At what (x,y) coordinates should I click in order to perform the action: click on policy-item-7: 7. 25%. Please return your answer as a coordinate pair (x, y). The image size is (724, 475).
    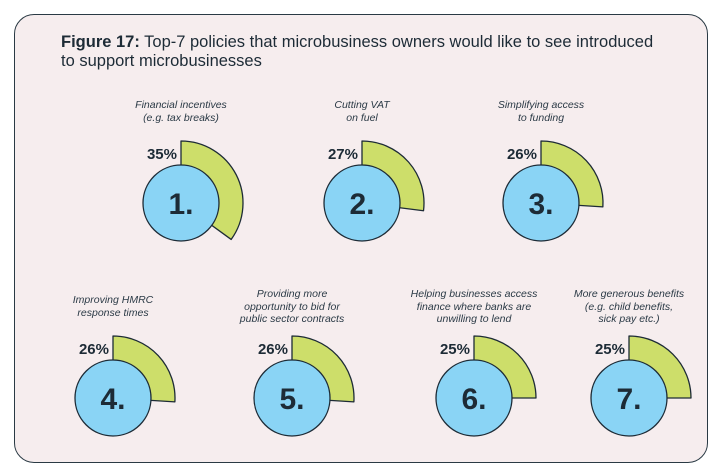
    Looking at the image, I should click on (641, 386).